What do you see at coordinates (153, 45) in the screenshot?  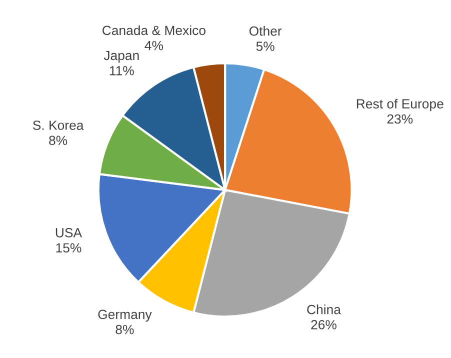 I see `data-label: 4%` at bounding box center [153, 45].